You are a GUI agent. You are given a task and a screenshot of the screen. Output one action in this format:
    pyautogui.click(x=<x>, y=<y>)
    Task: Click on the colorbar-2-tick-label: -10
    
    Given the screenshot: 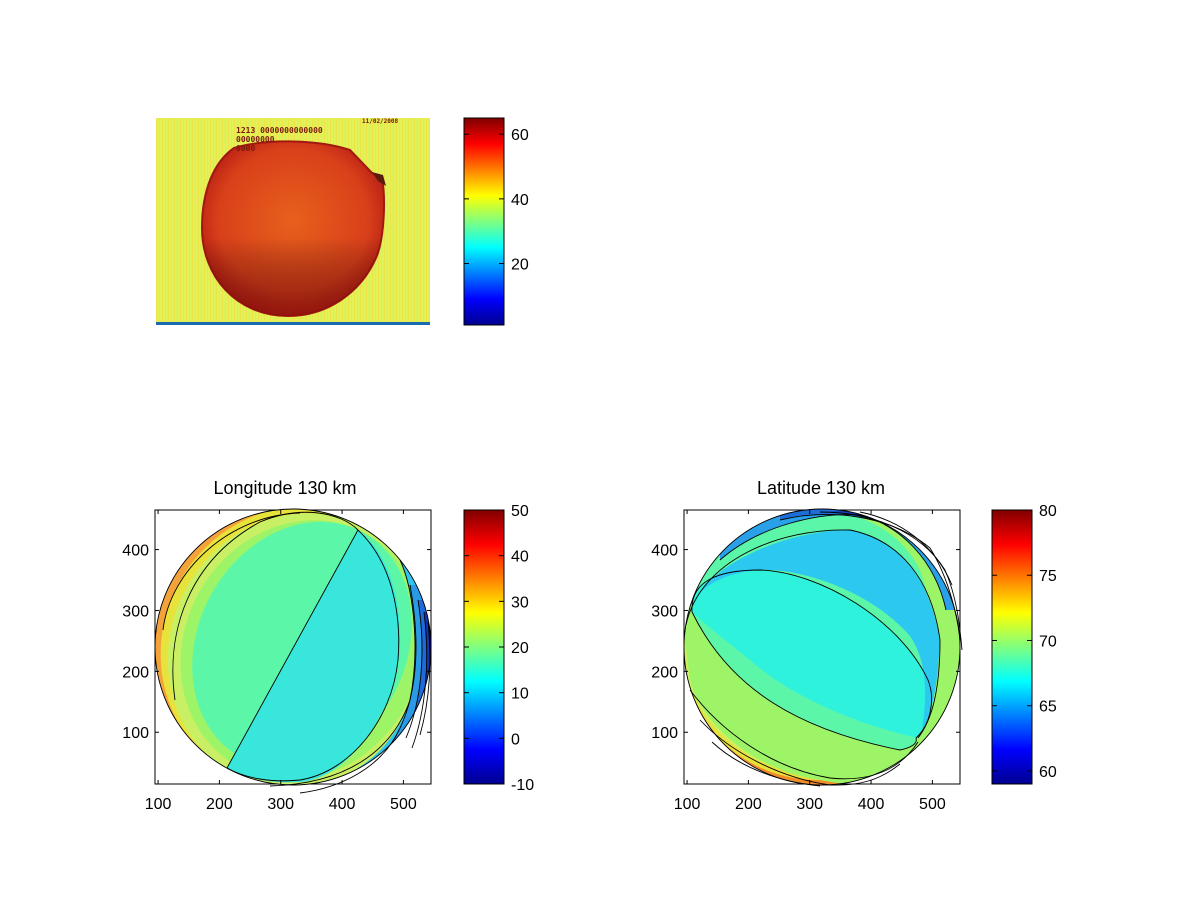 What is the action you would take?
    pyautogui.click(x=522, y=785)
    